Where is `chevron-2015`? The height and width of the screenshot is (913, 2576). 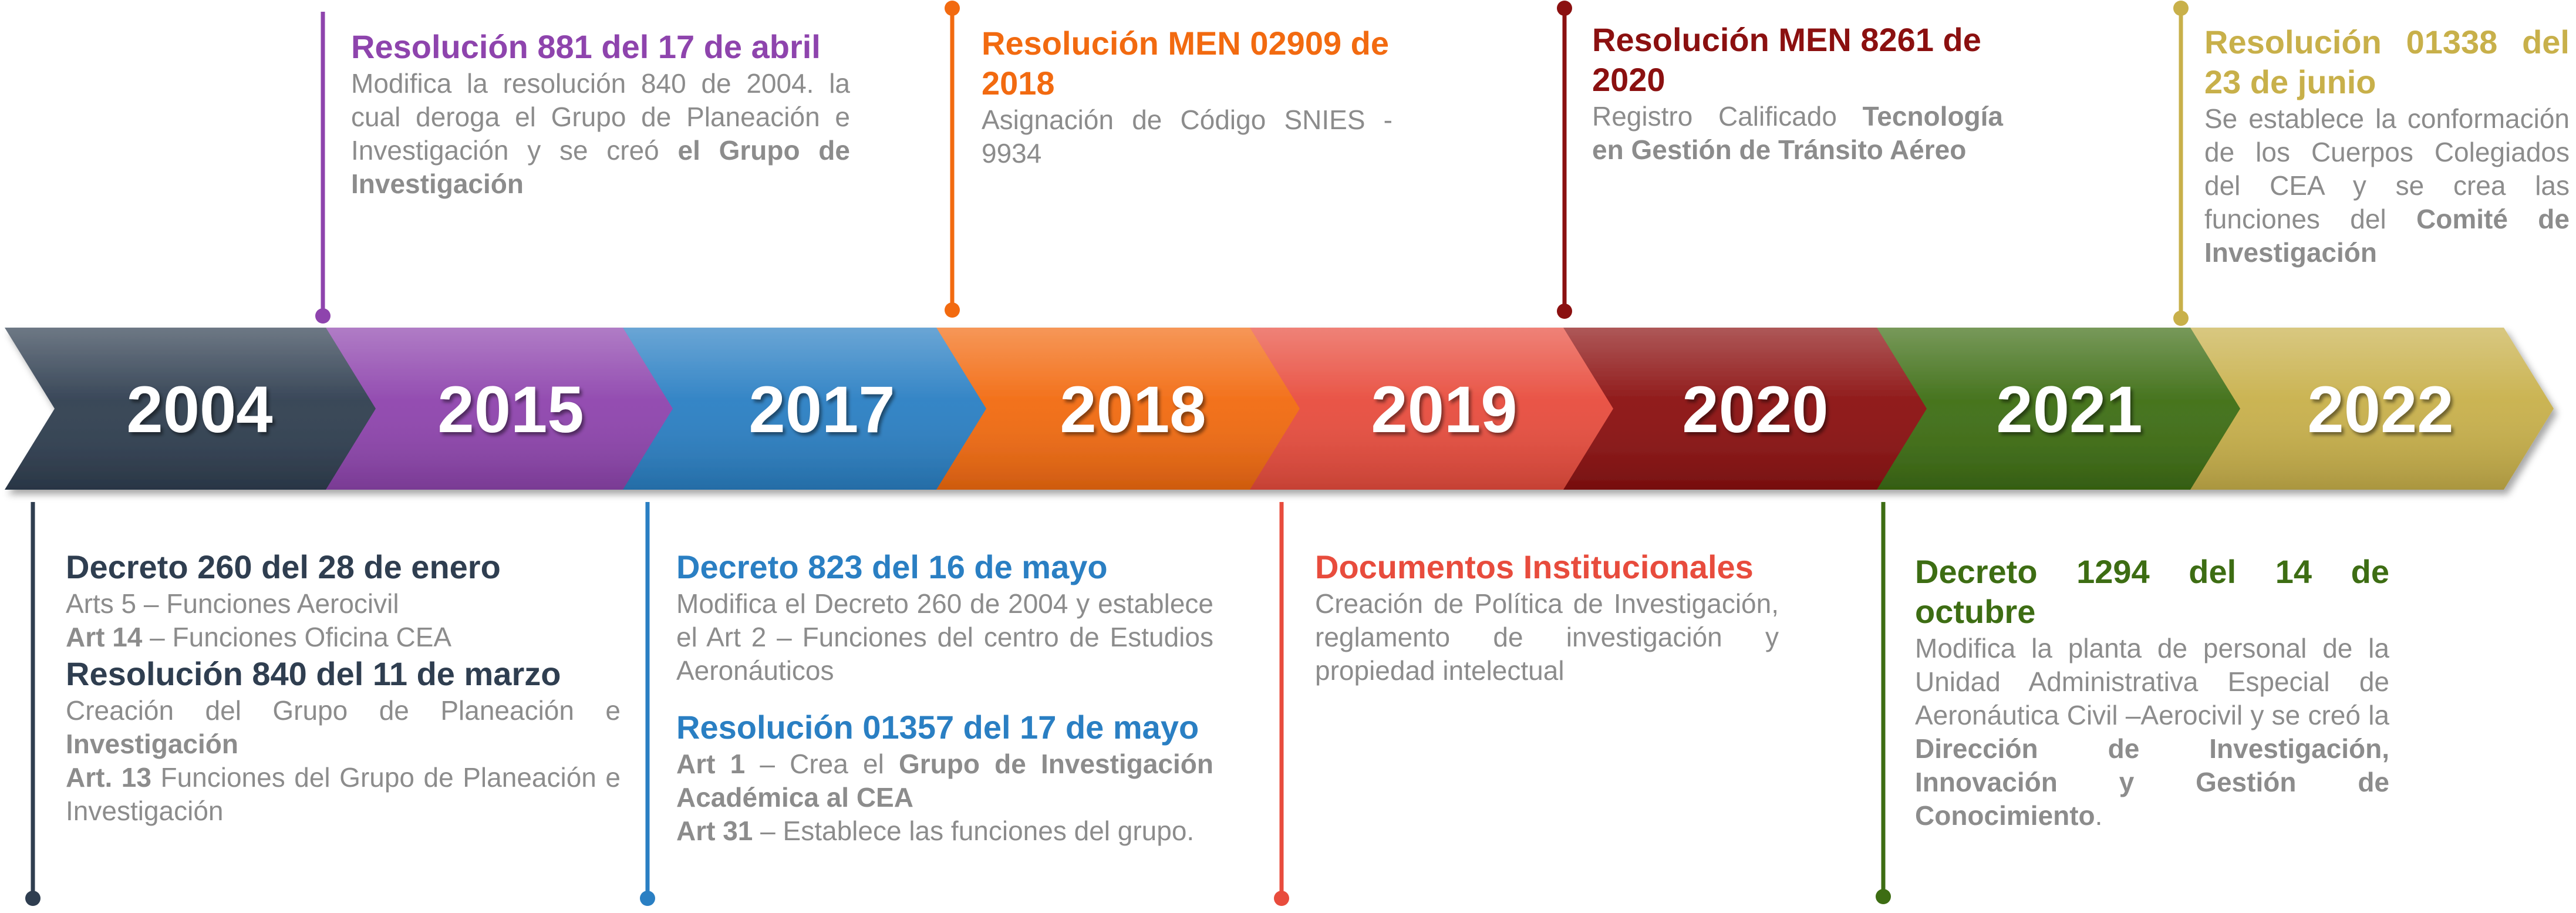
chevron-2015 is located at coordinates (486, 409).